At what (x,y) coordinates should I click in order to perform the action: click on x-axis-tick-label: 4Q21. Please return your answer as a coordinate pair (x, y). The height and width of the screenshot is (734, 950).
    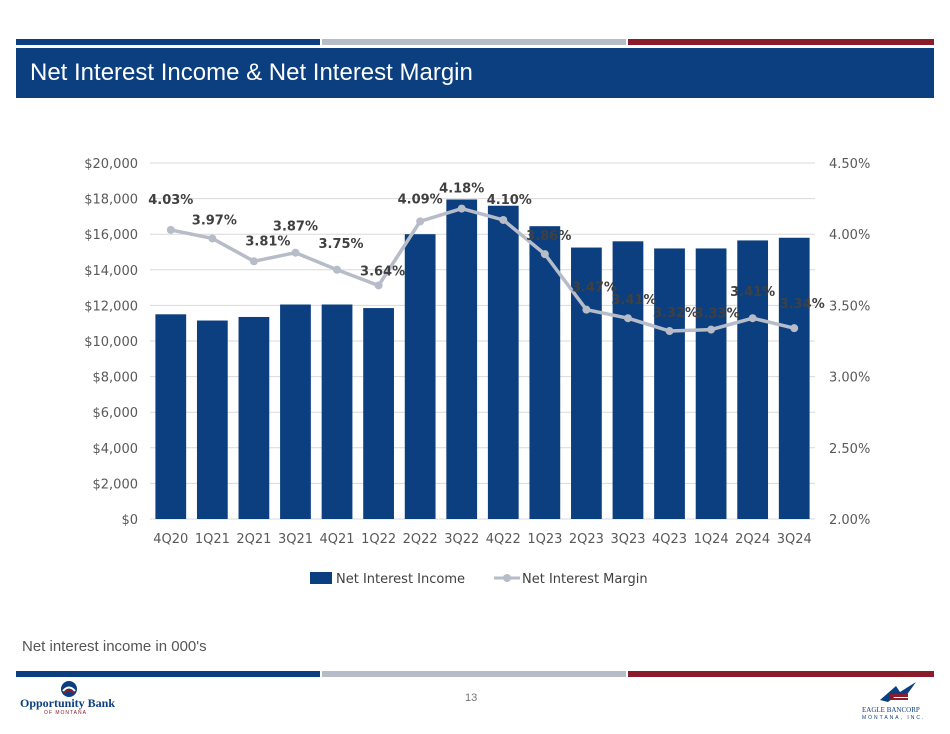
    Looking at the image, I should click on (337, 539).